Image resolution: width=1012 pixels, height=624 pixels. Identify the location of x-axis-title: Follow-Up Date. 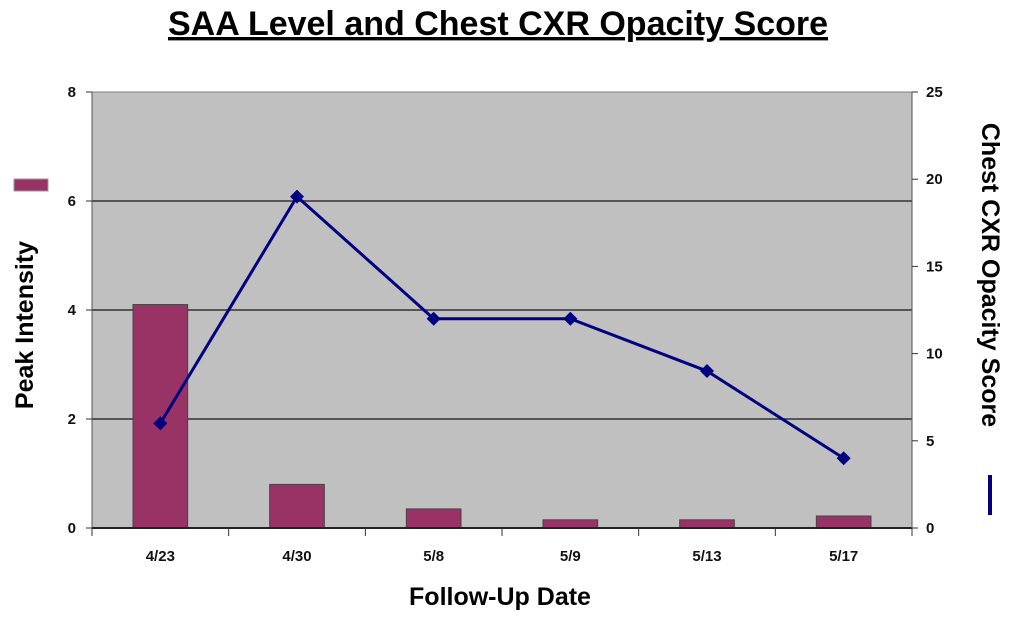
(500, 597).